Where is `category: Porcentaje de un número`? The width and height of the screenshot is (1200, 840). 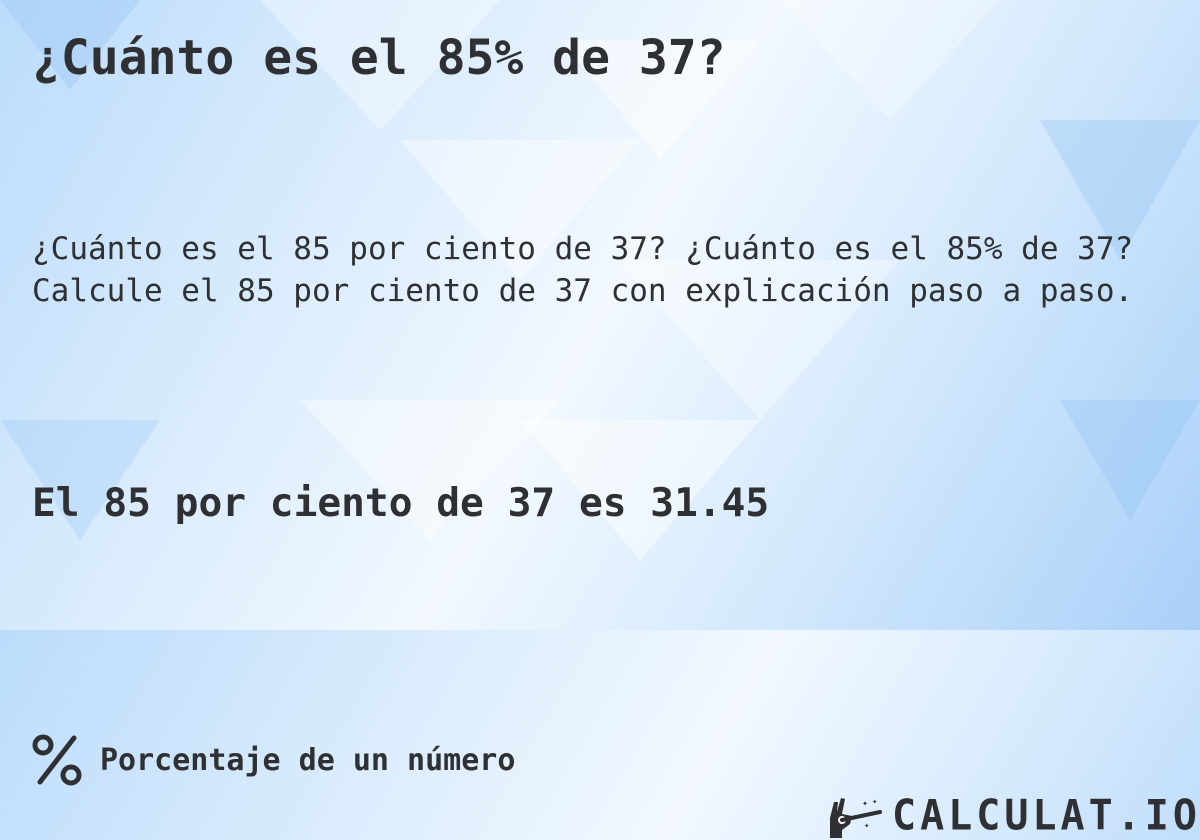
category: Porcentaje de un número is located at coordinates (616, 760).